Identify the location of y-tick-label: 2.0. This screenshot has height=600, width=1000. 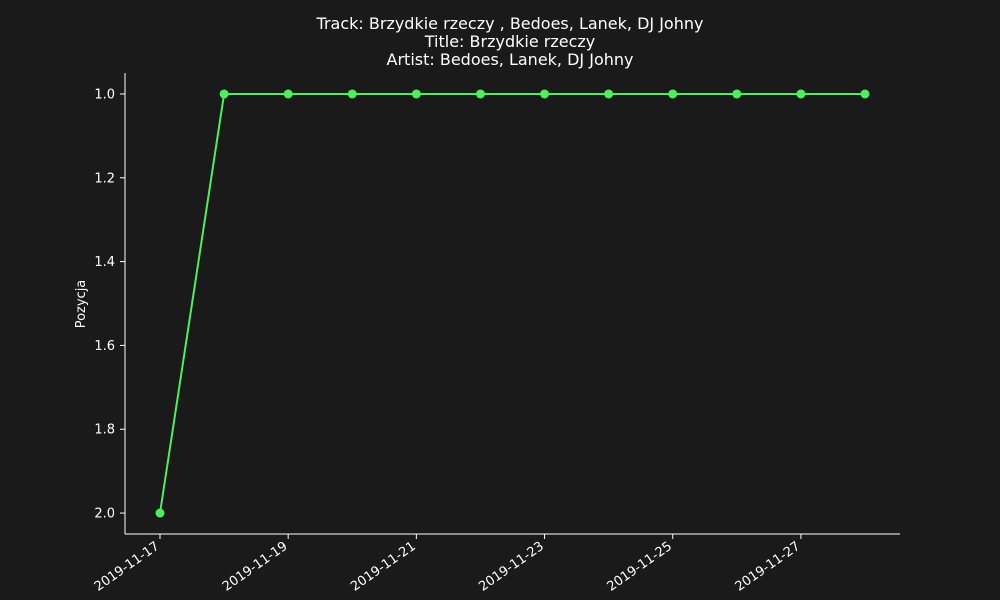
(104, 514).